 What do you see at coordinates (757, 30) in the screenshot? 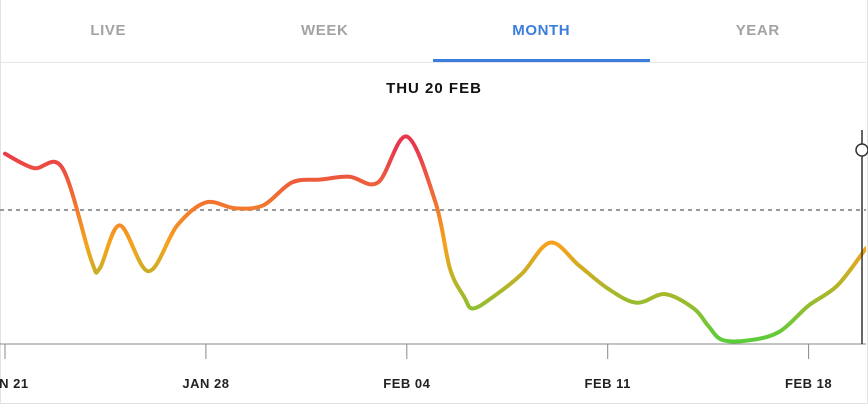
I see `tab-year: YEAR` at bounding box center [757, 30].